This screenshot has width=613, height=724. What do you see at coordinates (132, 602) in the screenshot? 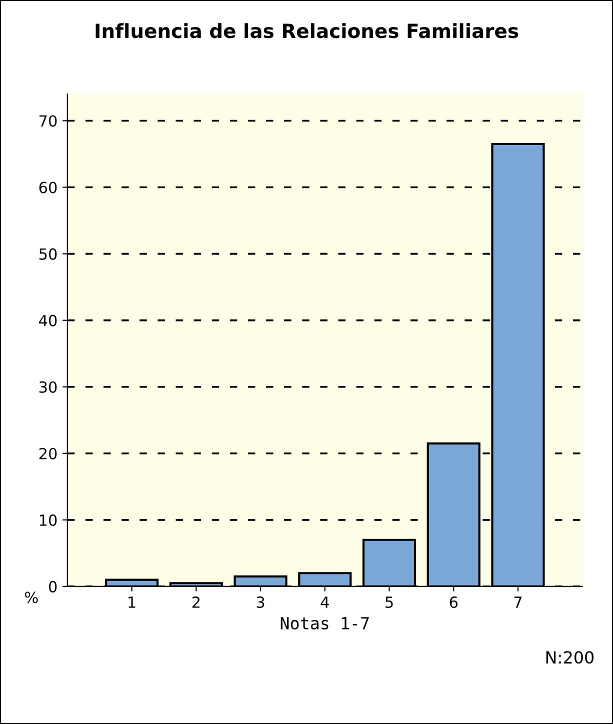
I see `x-tick-label: 1` at bounding box center [132, 602].